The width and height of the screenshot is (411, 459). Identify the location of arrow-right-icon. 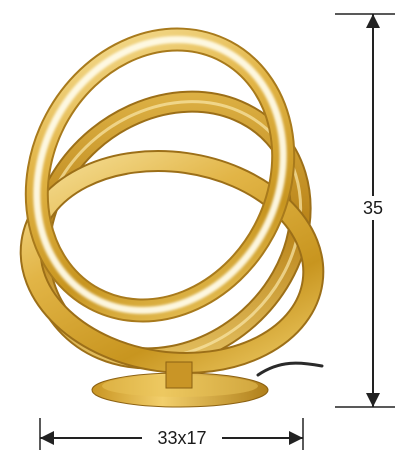
(296, 438).